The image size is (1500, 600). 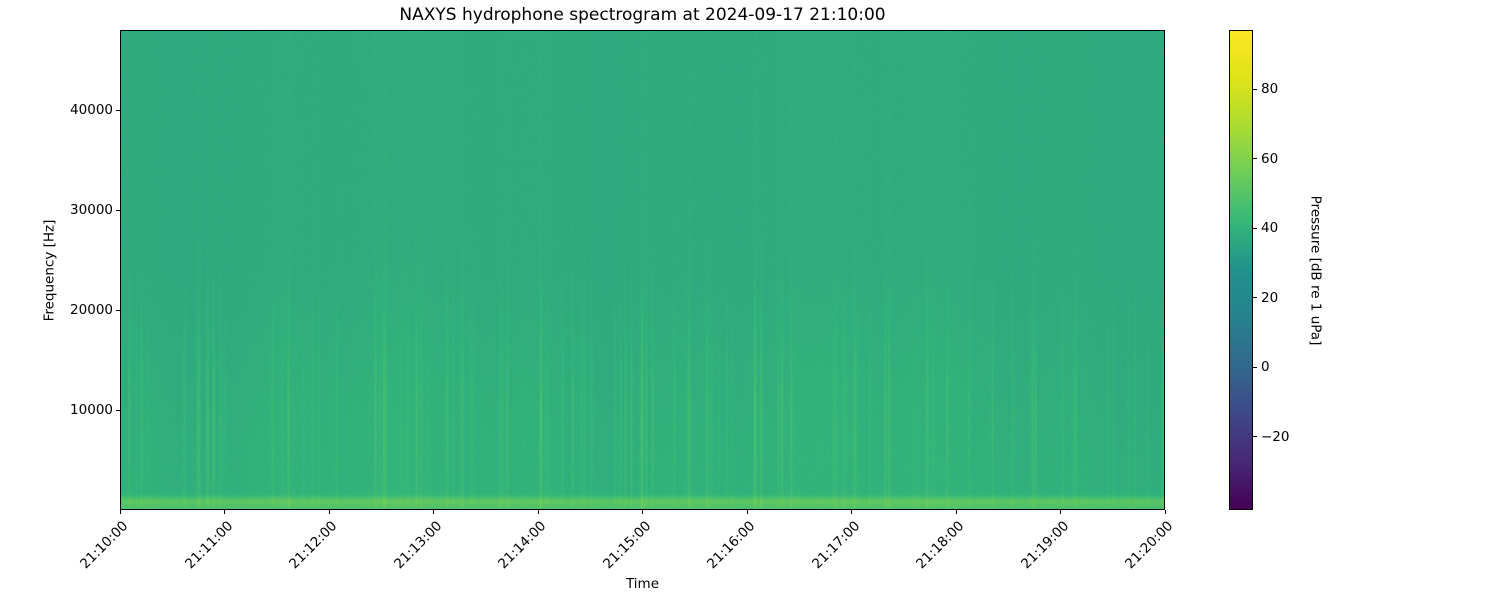 What do you see at coordinates (49, 270) in the screenshot?
I see `y-axis-label: Frequency [Hz]` at bounding box center [49, 270].